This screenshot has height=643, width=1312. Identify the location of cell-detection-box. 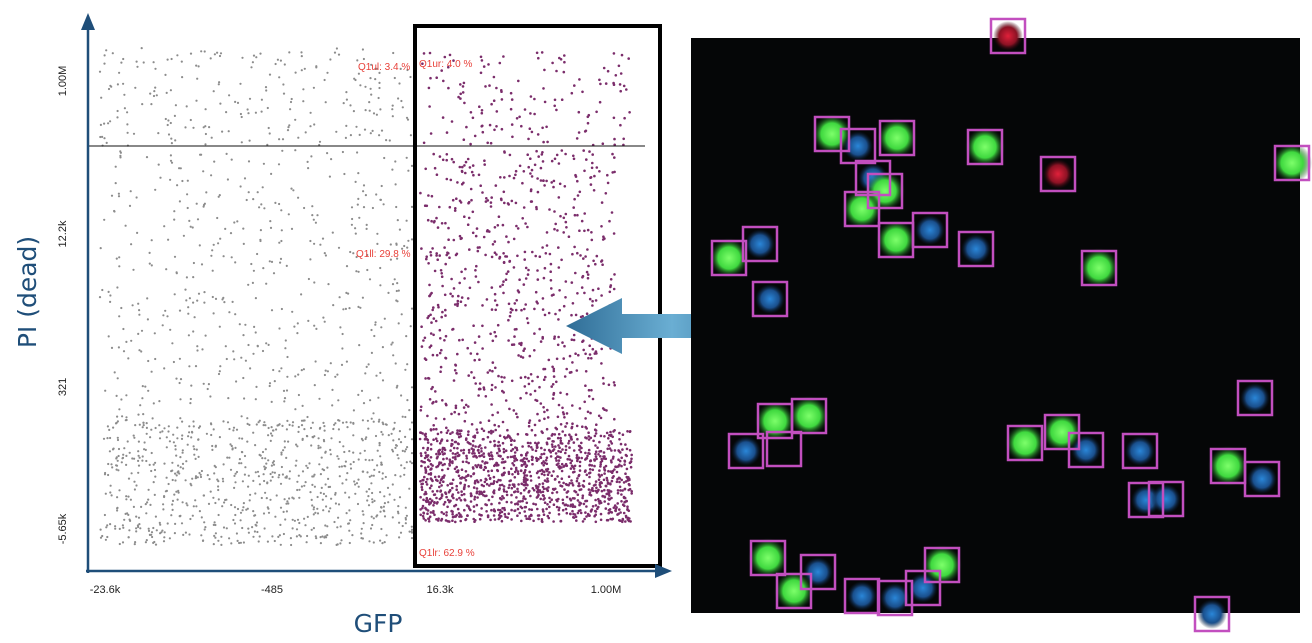
(760, 244).